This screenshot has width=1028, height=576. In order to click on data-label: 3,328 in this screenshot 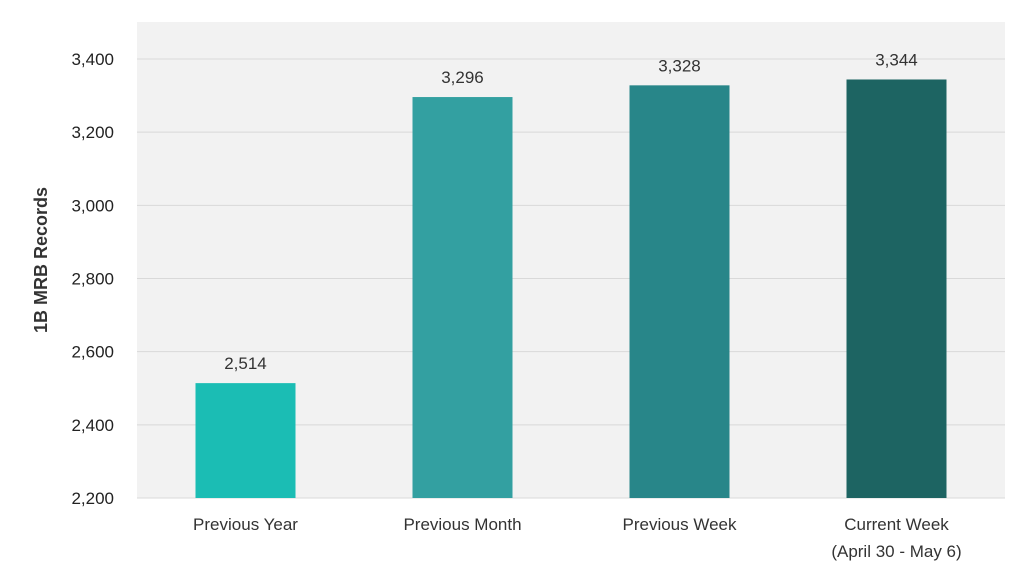, I will do `click(679, 65)`.